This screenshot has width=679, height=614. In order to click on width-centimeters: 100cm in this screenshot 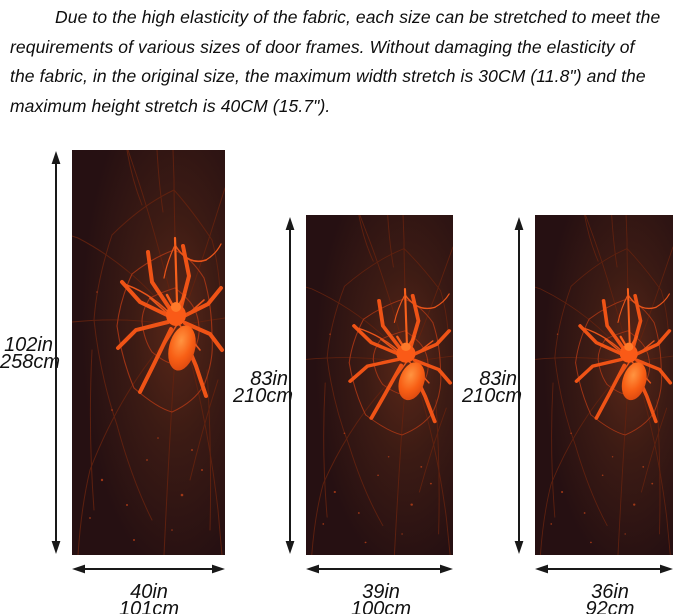, I will do `click(381, 605)`.